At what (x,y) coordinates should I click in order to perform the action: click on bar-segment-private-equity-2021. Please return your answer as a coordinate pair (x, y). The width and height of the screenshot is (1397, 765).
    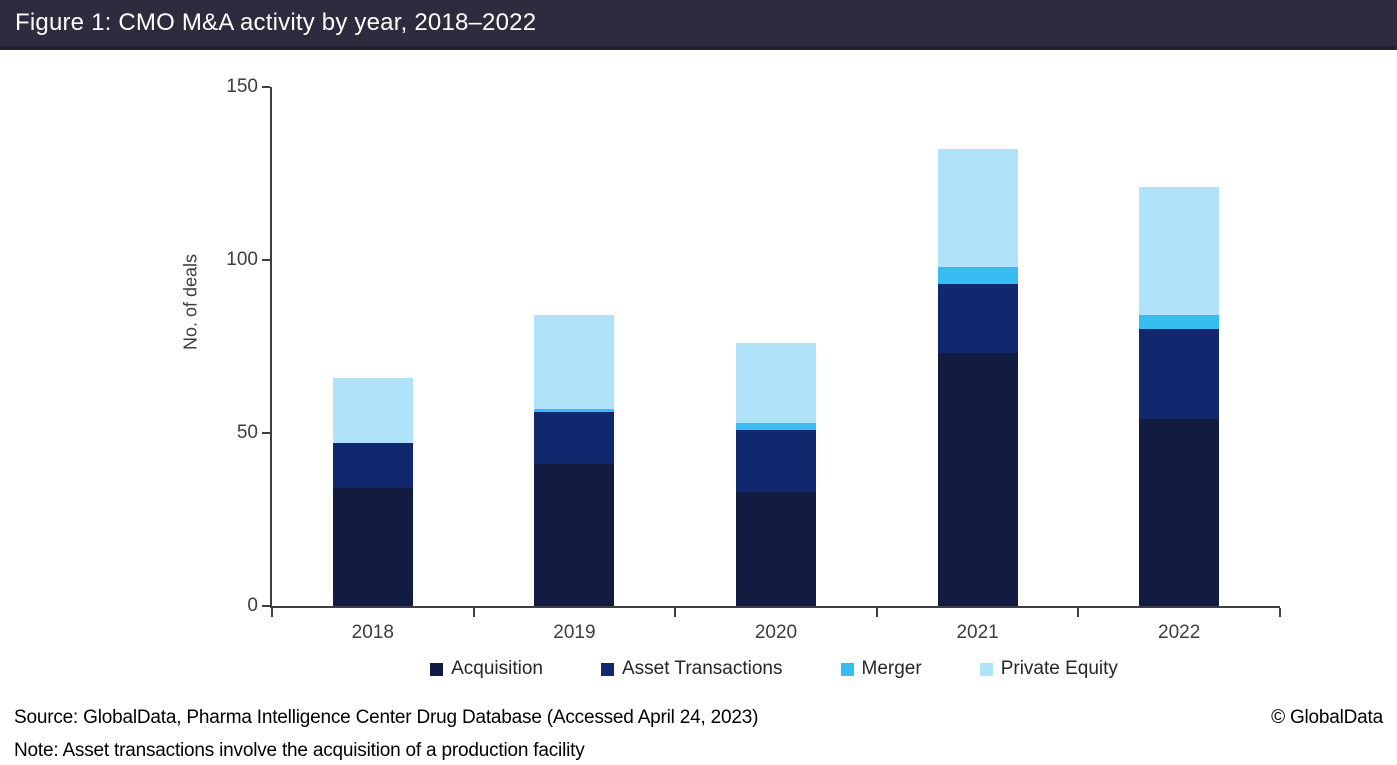
    Looking at the image, I should click on (977, 208).